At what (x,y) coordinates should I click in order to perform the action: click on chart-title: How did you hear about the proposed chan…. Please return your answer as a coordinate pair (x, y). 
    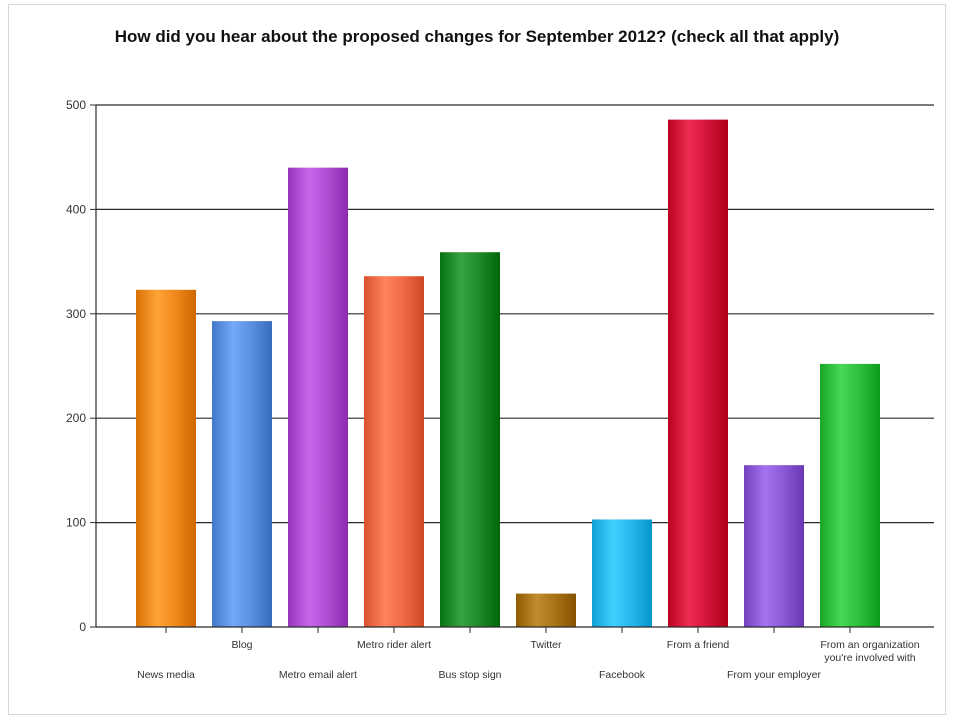
    Looking at the image, I should click on (477, 36).